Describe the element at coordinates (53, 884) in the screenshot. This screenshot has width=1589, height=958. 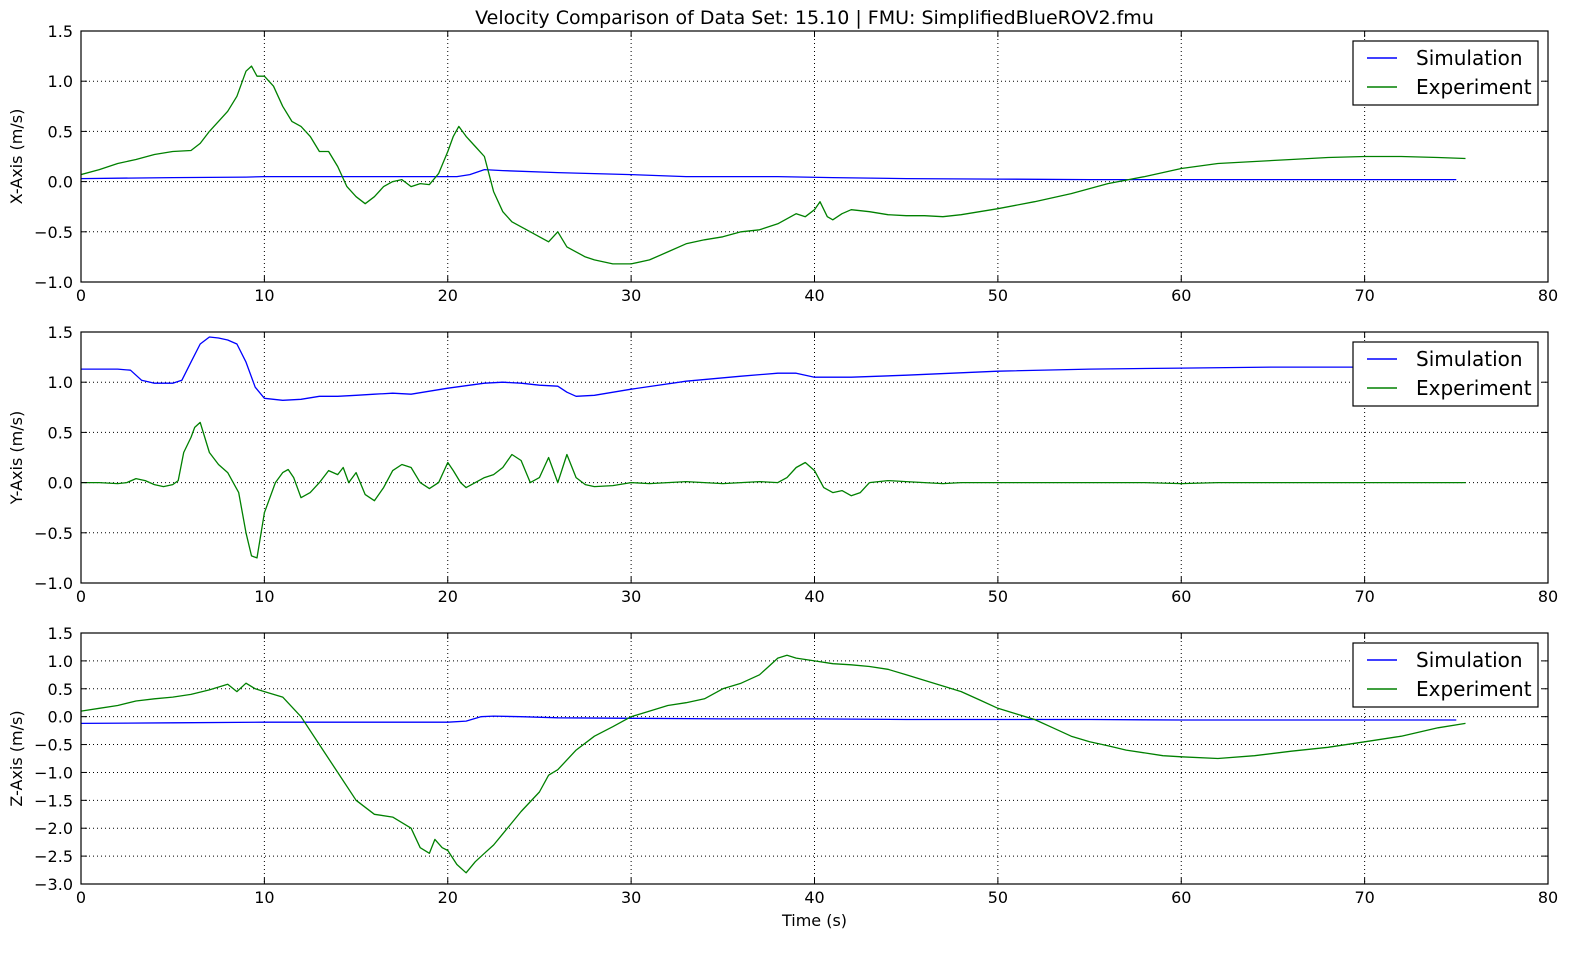
I see `y-tick-label: −3.0` at that location.